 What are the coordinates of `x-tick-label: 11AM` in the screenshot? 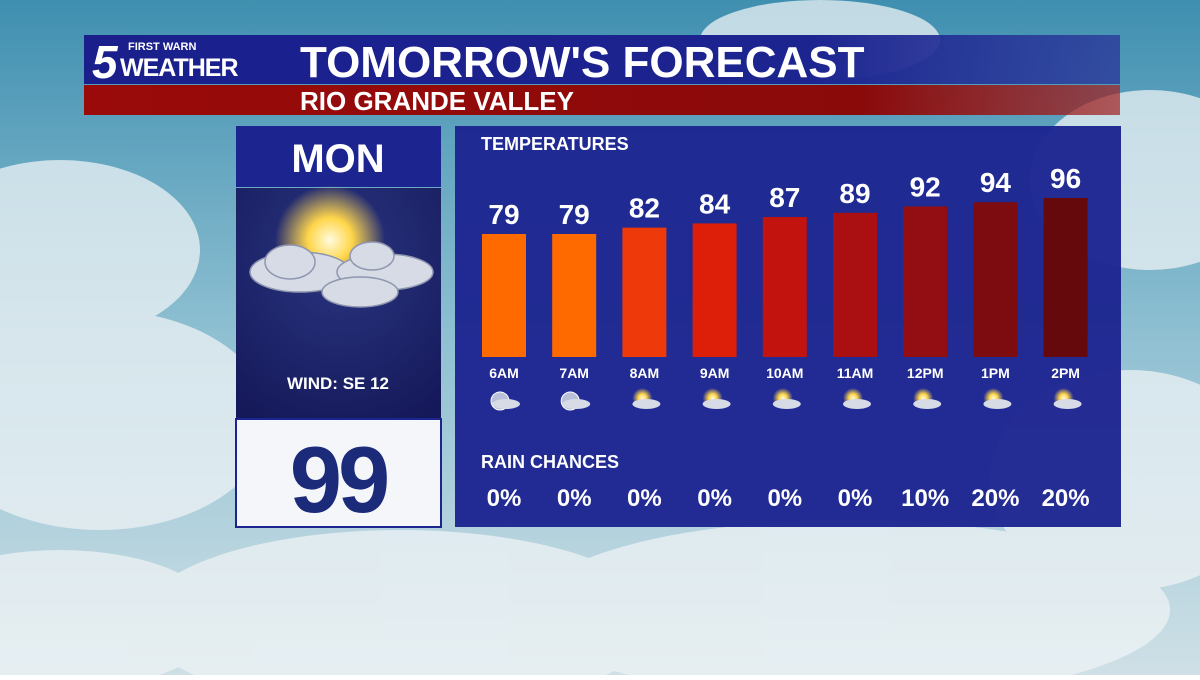 It's located at (855, 373).